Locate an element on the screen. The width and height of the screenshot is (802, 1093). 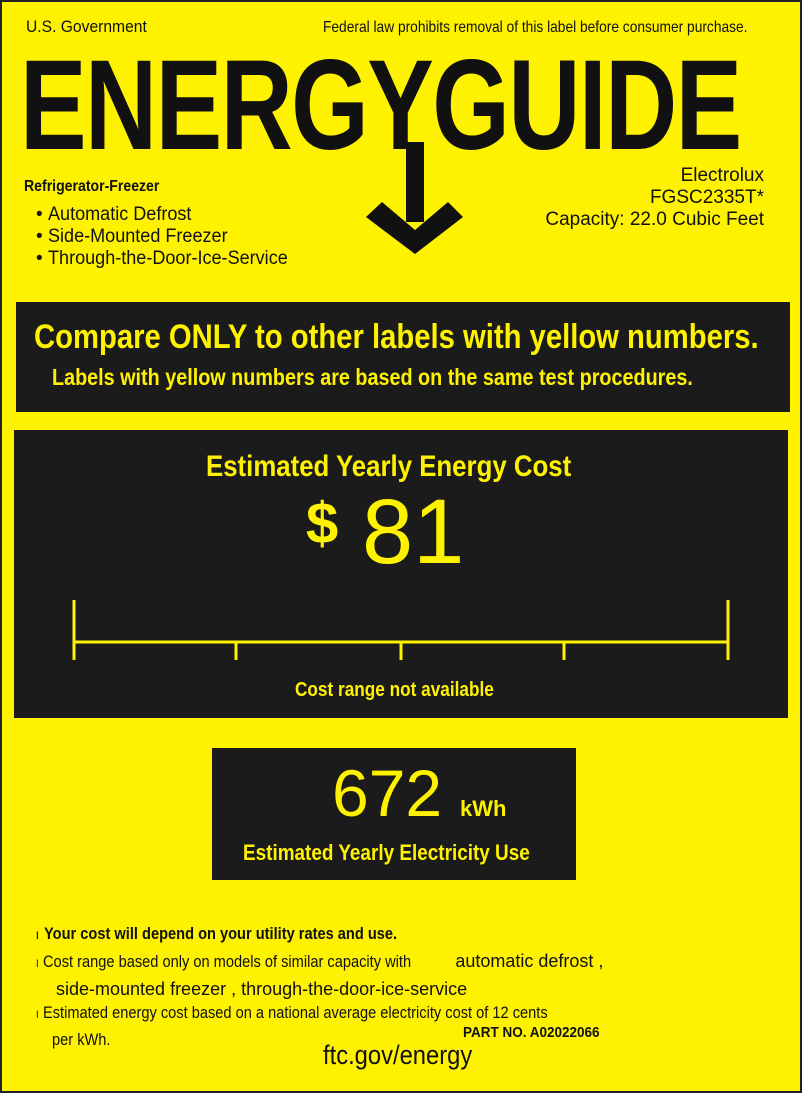
kwh-value: 672 is located at coordinates (387, 793).